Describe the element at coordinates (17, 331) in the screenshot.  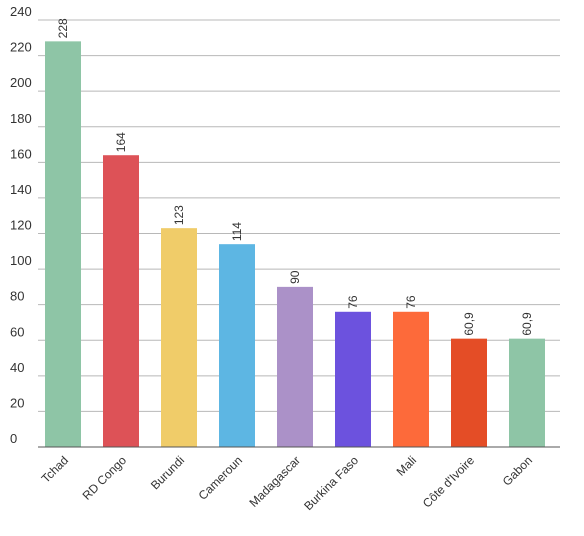
I see `y-tick-label: 60` at that location.